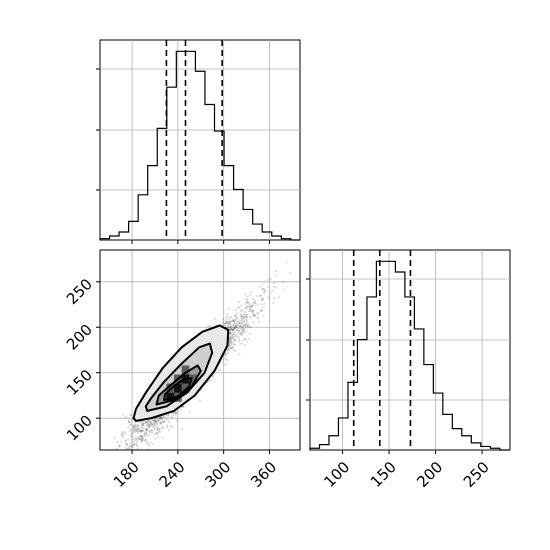 Image resolution: width=550 pixels, height=550 pixels. Describe the element at coordinates (79, 359) in the screenshot. I see `scatter-y-tick-labels: 100 150 200 250` at that location.